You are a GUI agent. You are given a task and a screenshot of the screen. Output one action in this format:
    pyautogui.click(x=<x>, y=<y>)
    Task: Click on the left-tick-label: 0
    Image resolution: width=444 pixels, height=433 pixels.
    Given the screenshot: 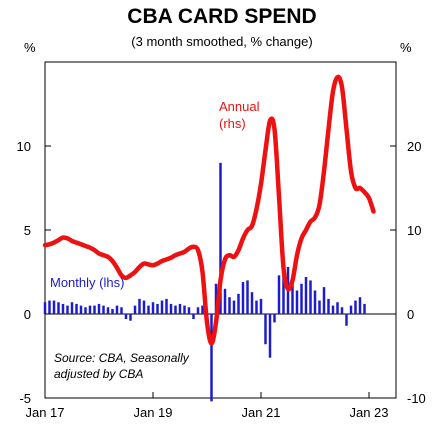 What is the action you would take?
    pyautogui.click(x=27, y=314)
    